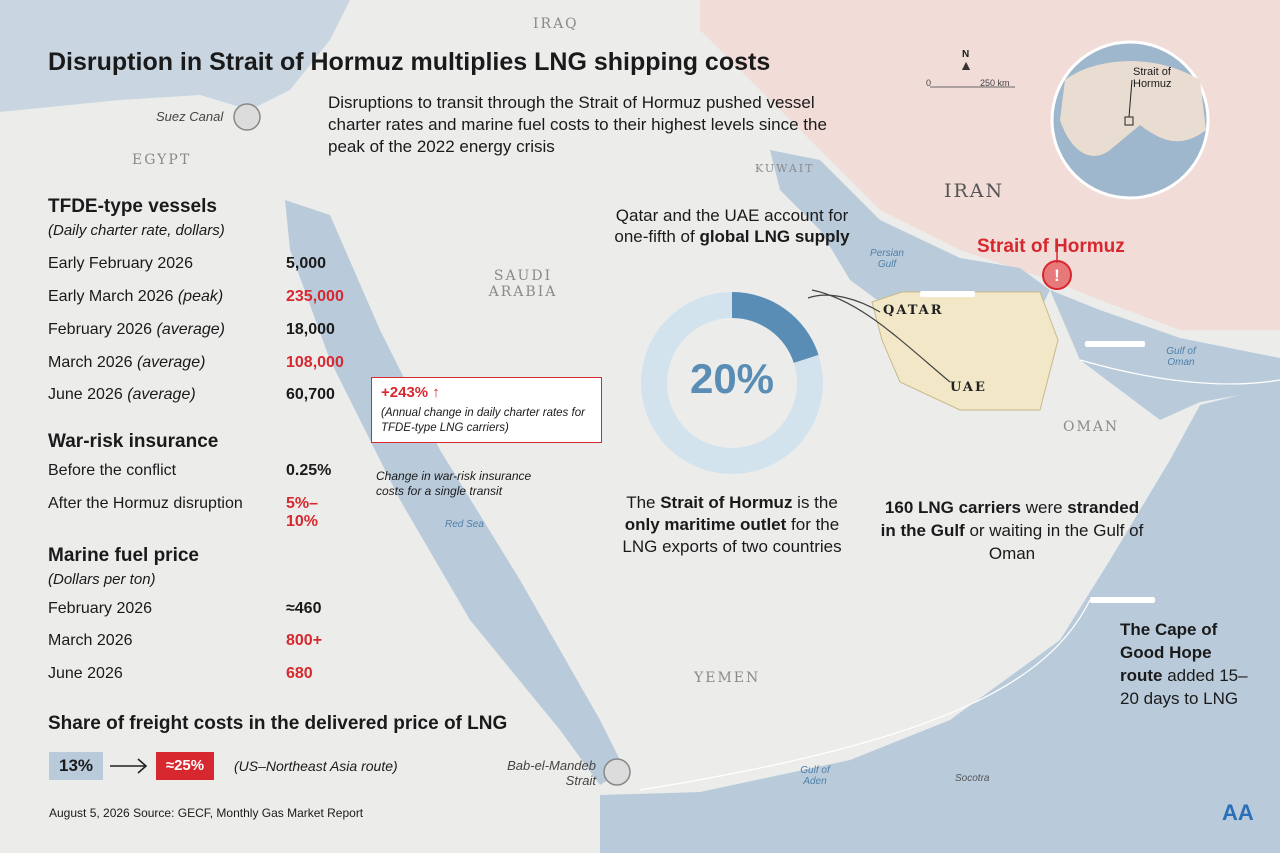  What do you see at coordinates (844, 303) in the screenshot?
I see `qatar-arrow` at bounding box center [844, 303].